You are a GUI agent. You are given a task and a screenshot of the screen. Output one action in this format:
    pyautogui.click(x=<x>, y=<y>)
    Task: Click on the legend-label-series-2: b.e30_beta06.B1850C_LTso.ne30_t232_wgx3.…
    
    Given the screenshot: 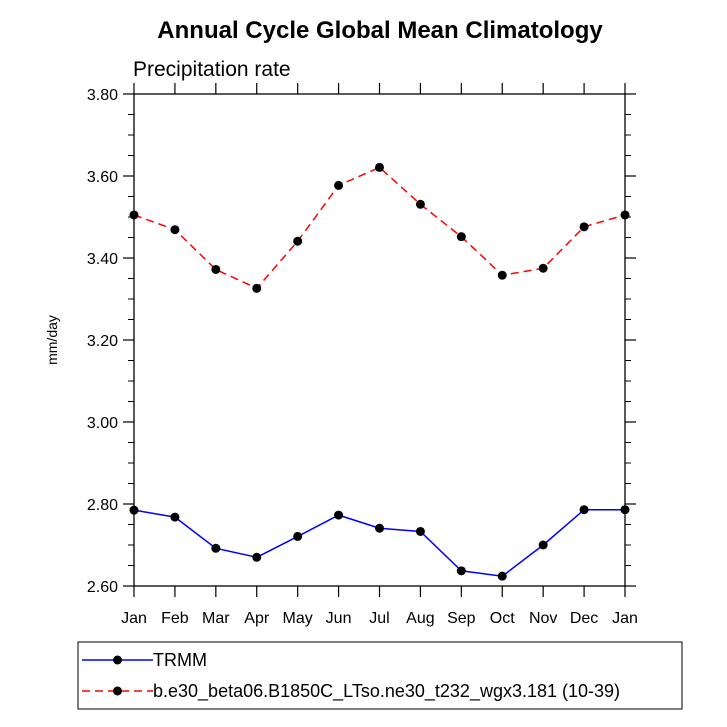 What is the action you would take?
    pyautogui.click(x=386, y=691)
    